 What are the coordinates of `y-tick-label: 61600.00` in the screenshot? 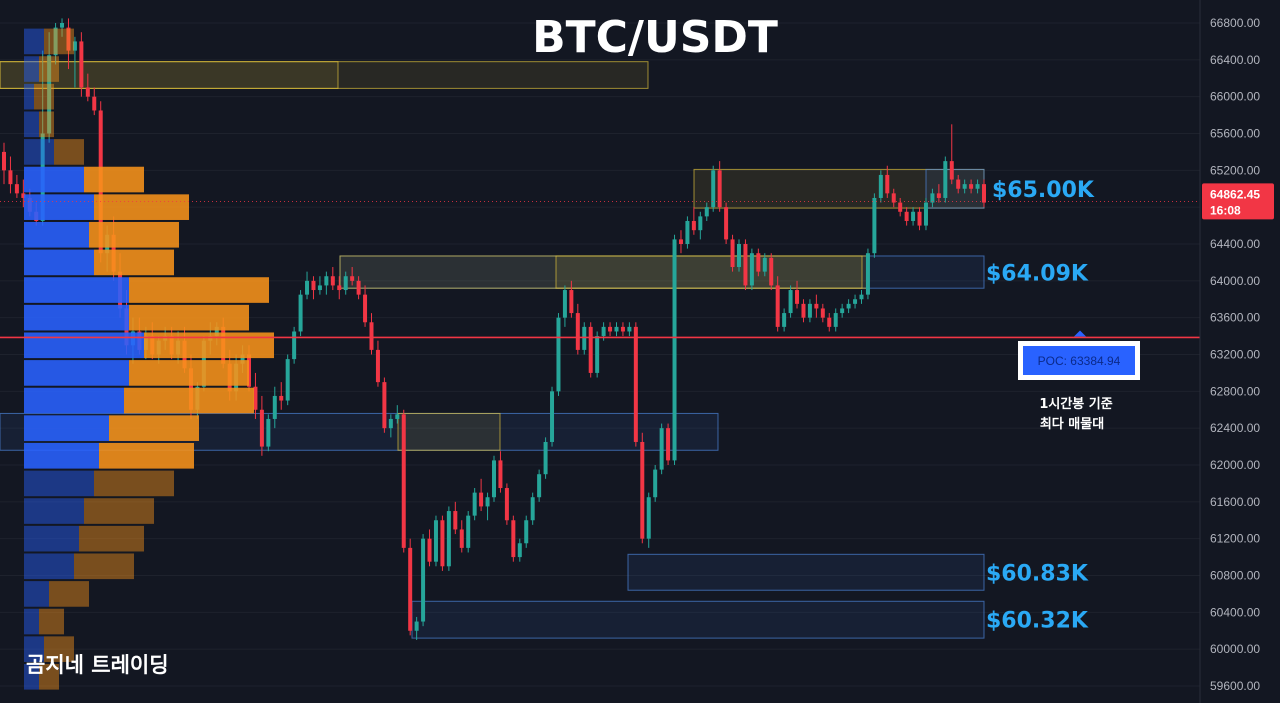 It's located at (1235, 502).